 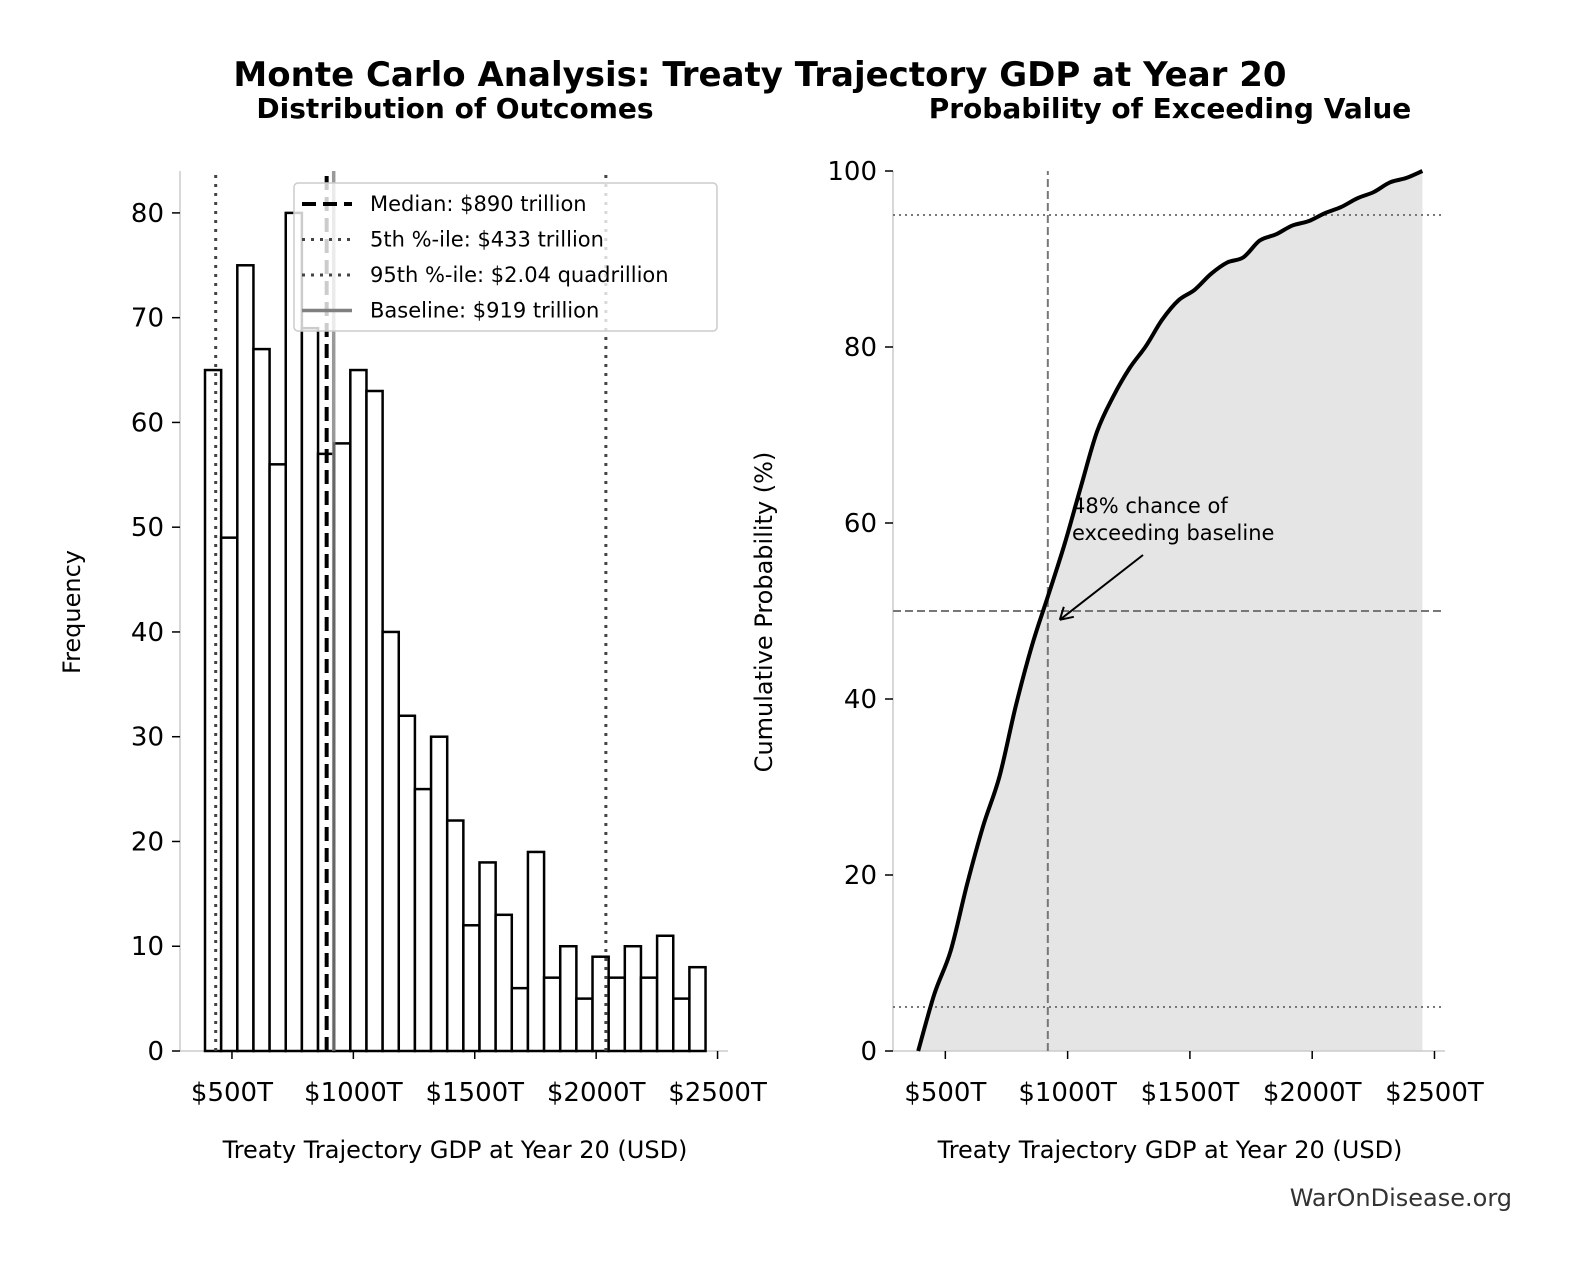 I want to click on legend-entry: Baseline: $919 trillion, so click(x=484, y=311).